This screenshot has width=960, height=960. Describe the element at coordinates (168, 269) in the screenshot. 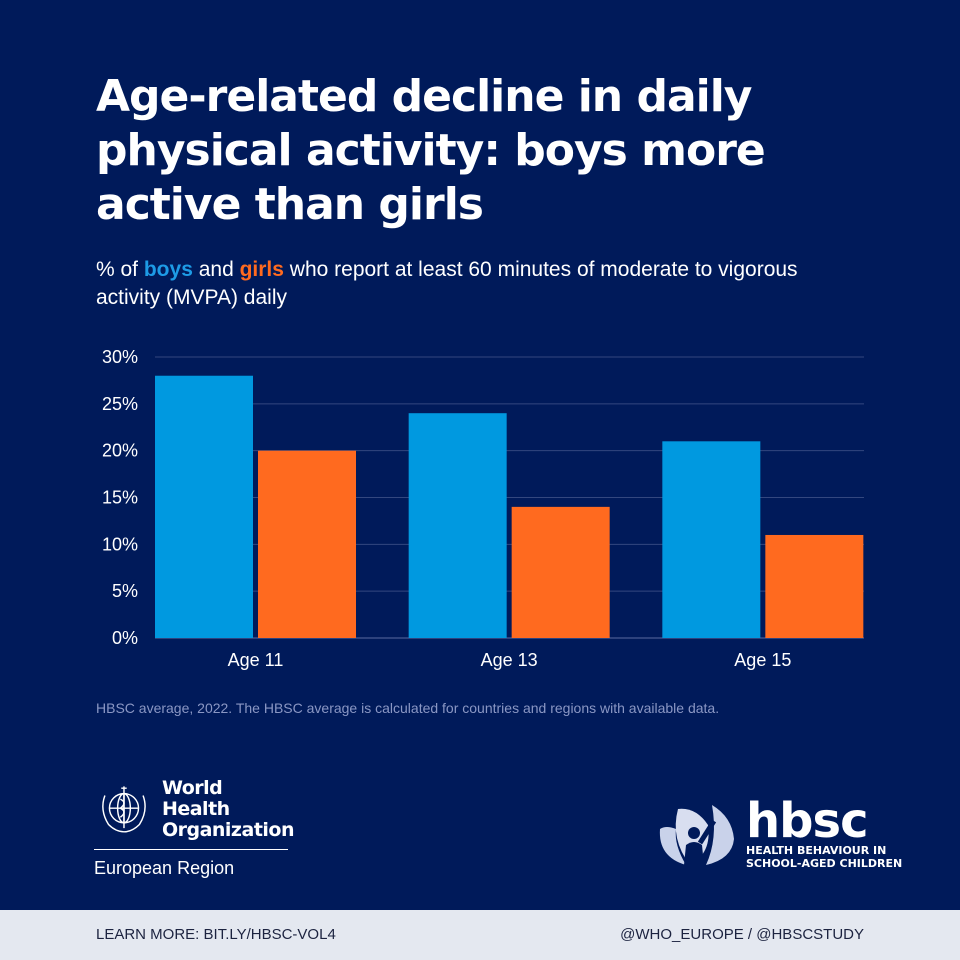

I see `legend-boys: boys` at that location.